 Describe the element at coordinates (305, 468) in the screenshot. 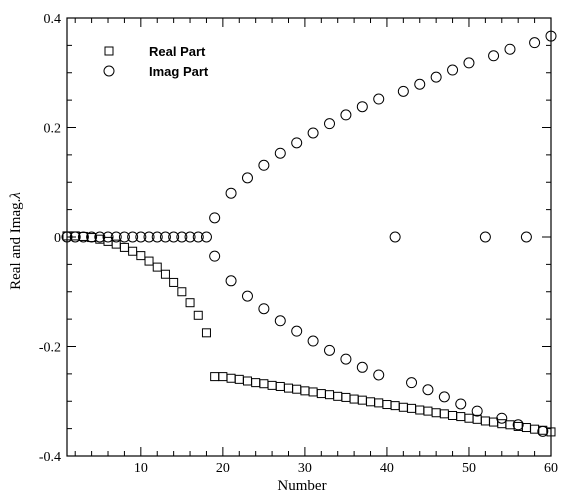

I see `x-tick-label: 30` at that location.